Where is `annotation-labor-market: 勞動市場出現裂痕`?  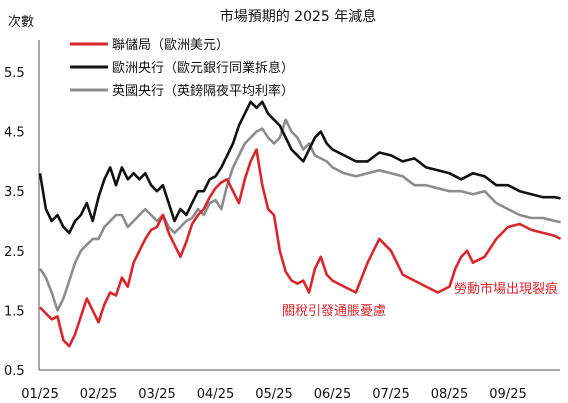 annotation-labor-market: 勞動市場出現裂痕 is located at coordinates (506, 289).